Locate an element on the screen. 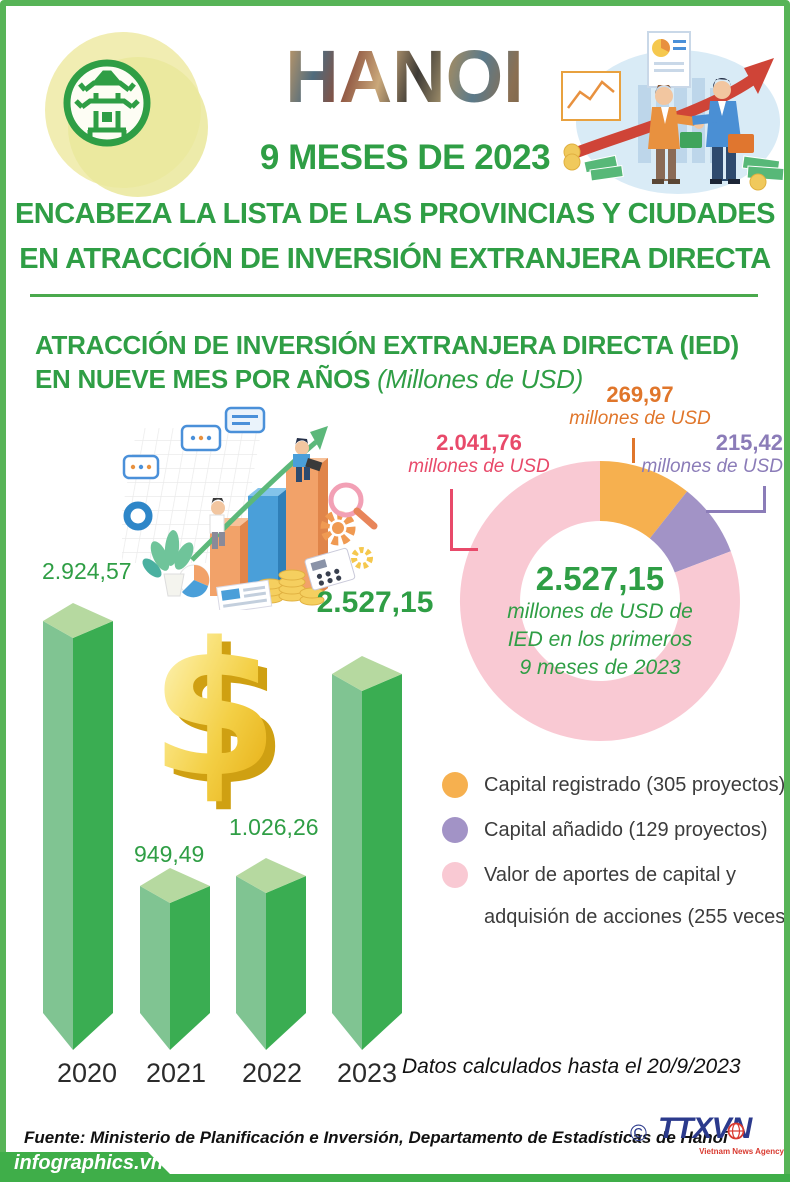  year-2022: 2022 is located at coordinates (272, 1073).